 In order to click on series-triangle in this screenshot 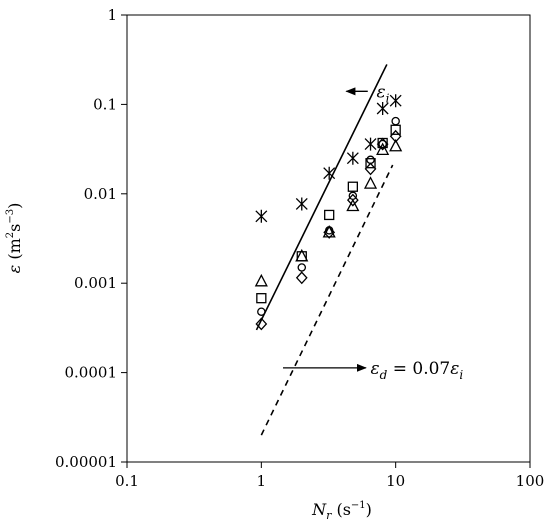, I will do `click(328, 212)`.